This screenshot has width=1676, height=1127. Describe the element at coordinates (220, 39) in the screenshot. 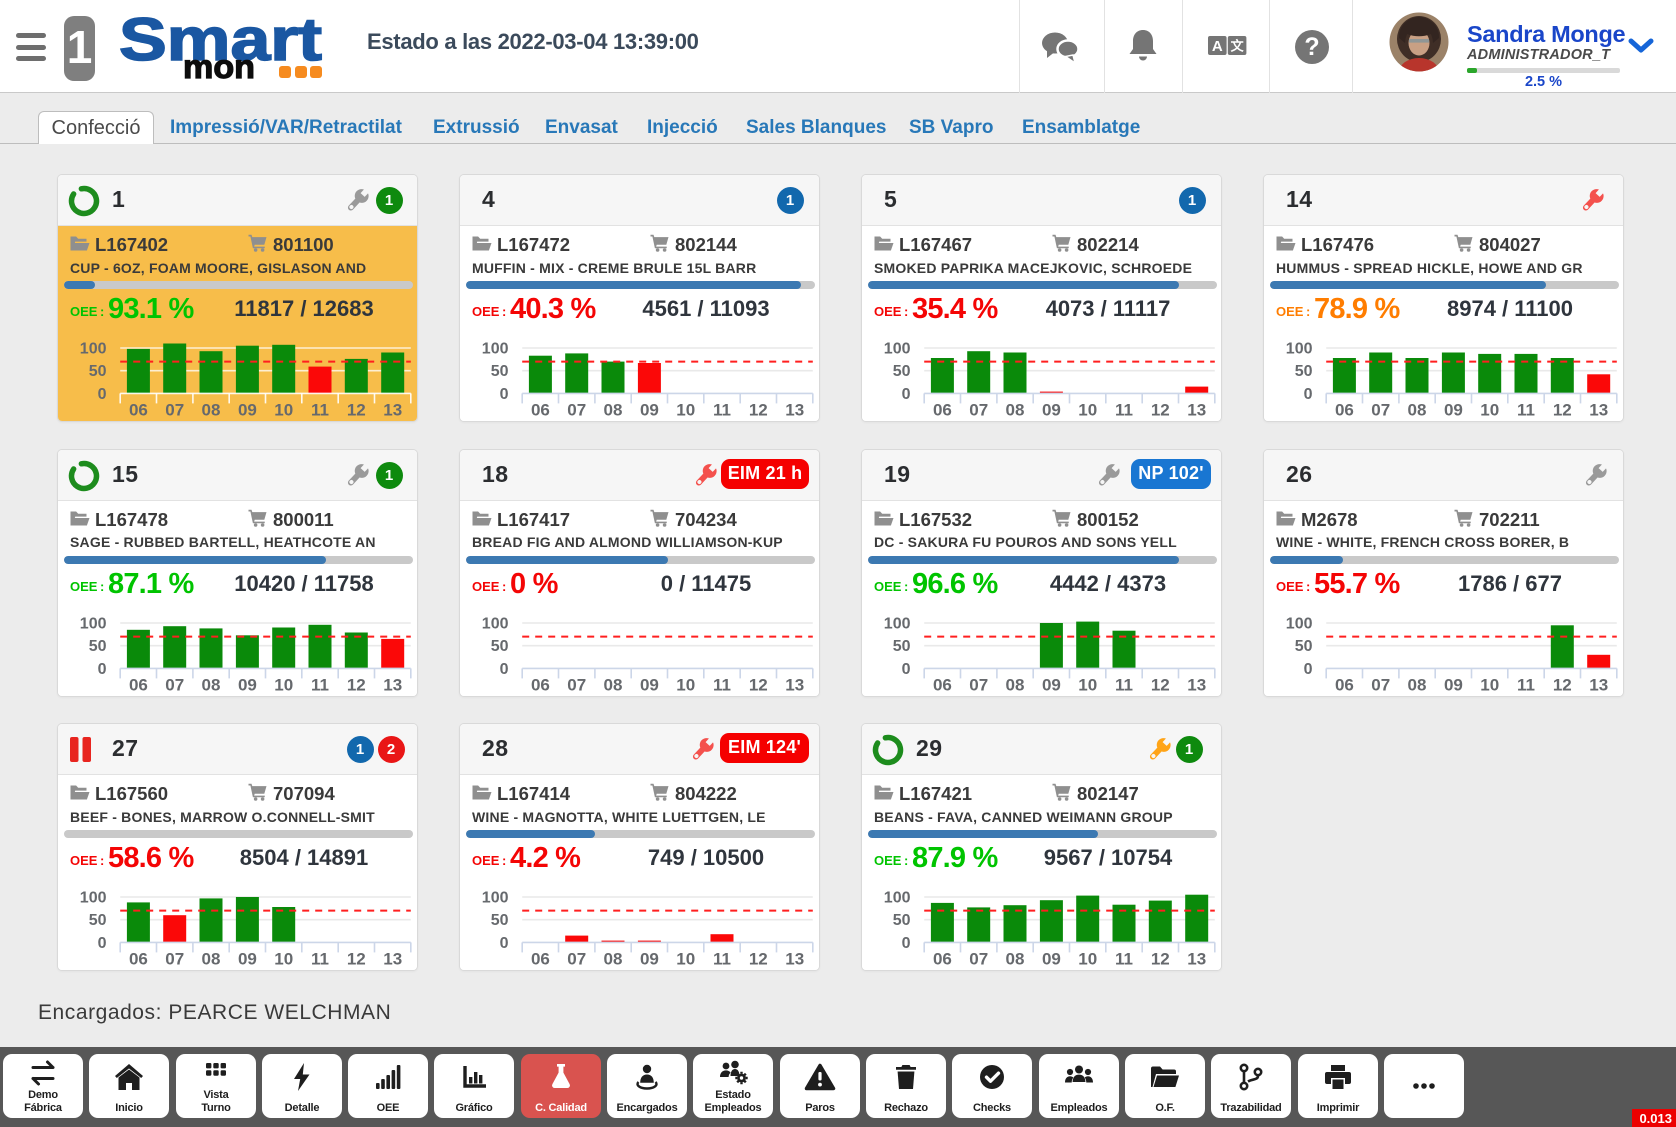

I see `svg-text: Smart` at that location.